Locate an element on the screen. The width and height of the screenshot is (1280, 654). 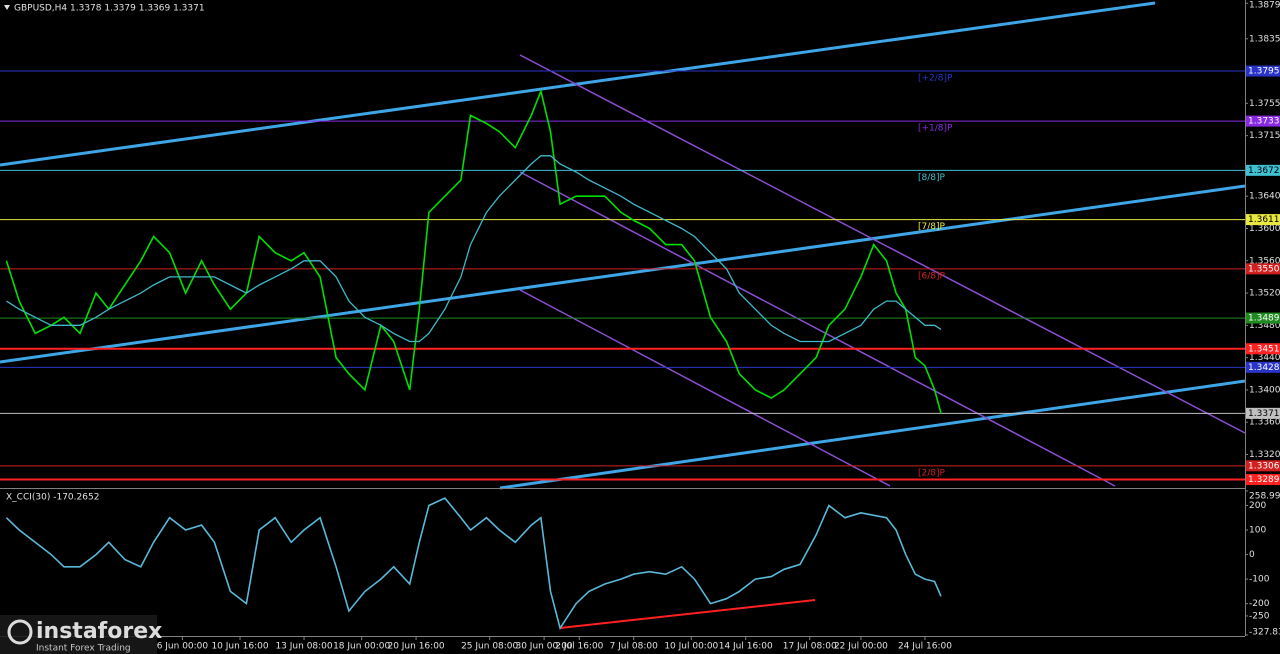
y-tick-label: 1.3520 is located at coordinates (1264, 294).